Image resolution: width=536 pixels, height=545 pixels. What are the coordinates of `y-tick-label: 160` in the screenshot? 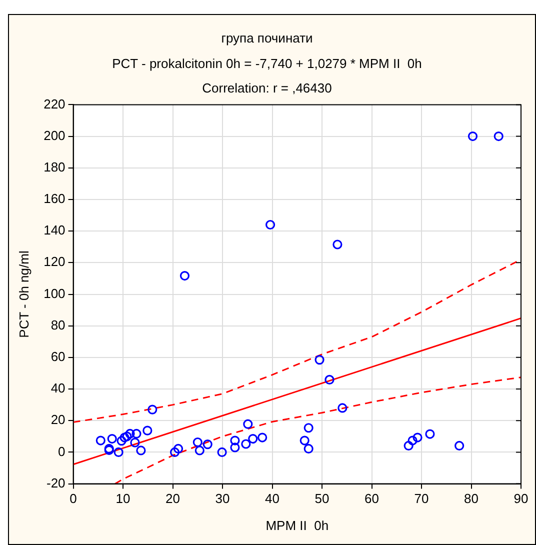 It's located at (55, 198).